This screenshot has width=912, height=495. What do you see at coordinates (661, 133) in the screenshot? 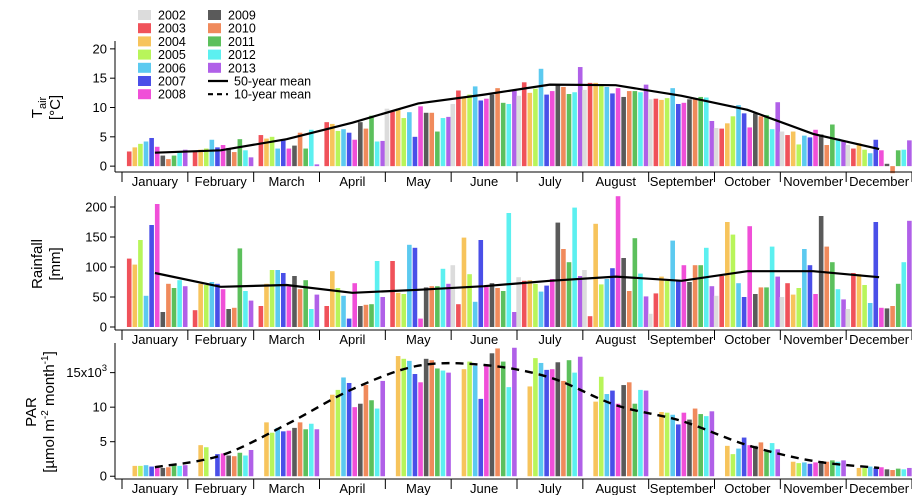
I see `bar-tair-september-2004` at bounding box center [661, 133].